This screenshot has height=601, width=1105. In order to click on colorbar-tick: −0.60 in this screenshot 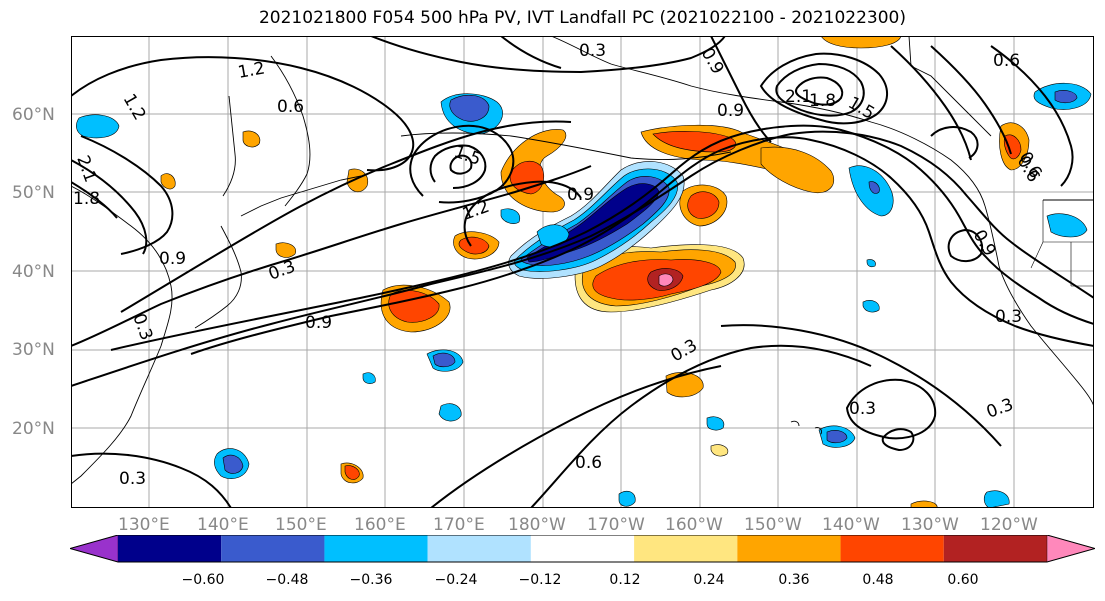, I will do `click(203, 580)`.